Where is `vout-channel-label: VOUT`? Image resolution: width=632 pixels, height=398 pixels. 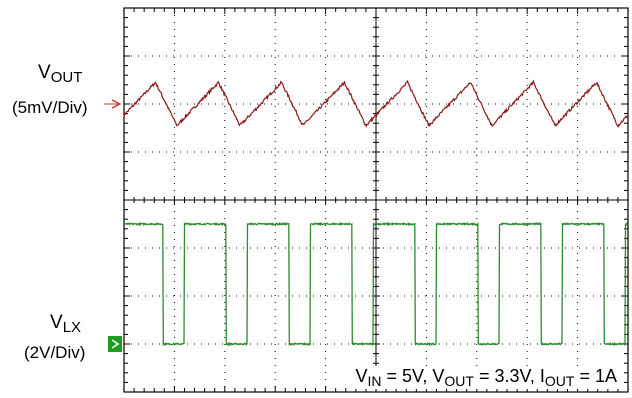 vout-channel-label: VOUT is located at coordinates (60, 74).